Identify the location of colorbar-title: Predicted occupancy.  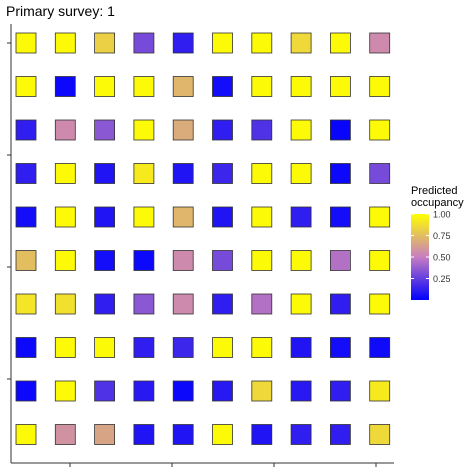
(437, 197).